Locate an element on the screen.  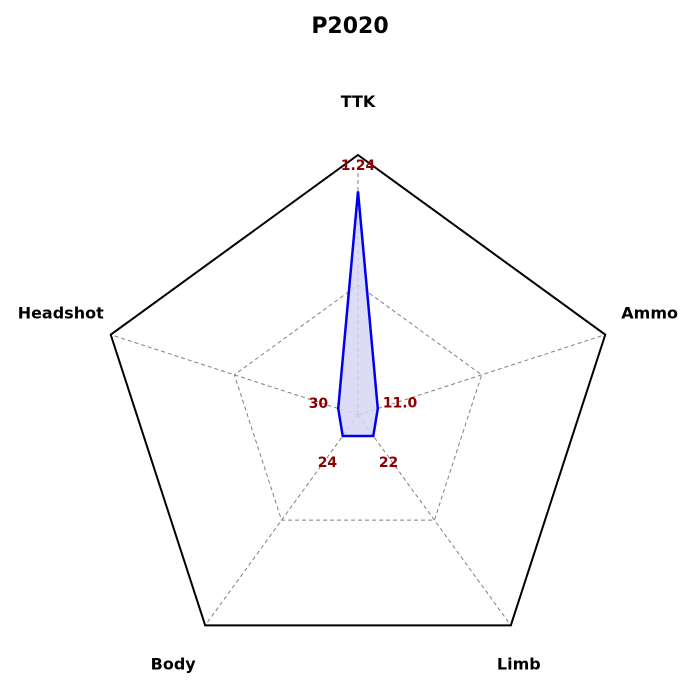
series-layer is located at coordinates (358, 314).